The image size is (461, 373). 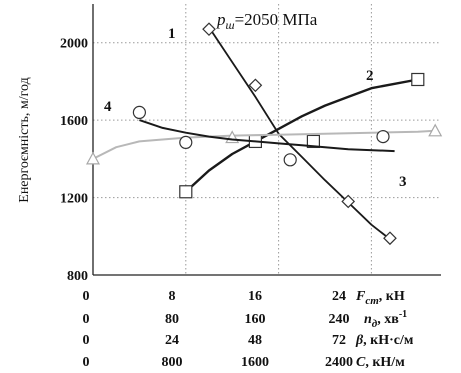 What do you see at coordinates (360, 296) in the screenshot?
I see `axis-row-label-symbol: F` at bounding box center [360, 296].